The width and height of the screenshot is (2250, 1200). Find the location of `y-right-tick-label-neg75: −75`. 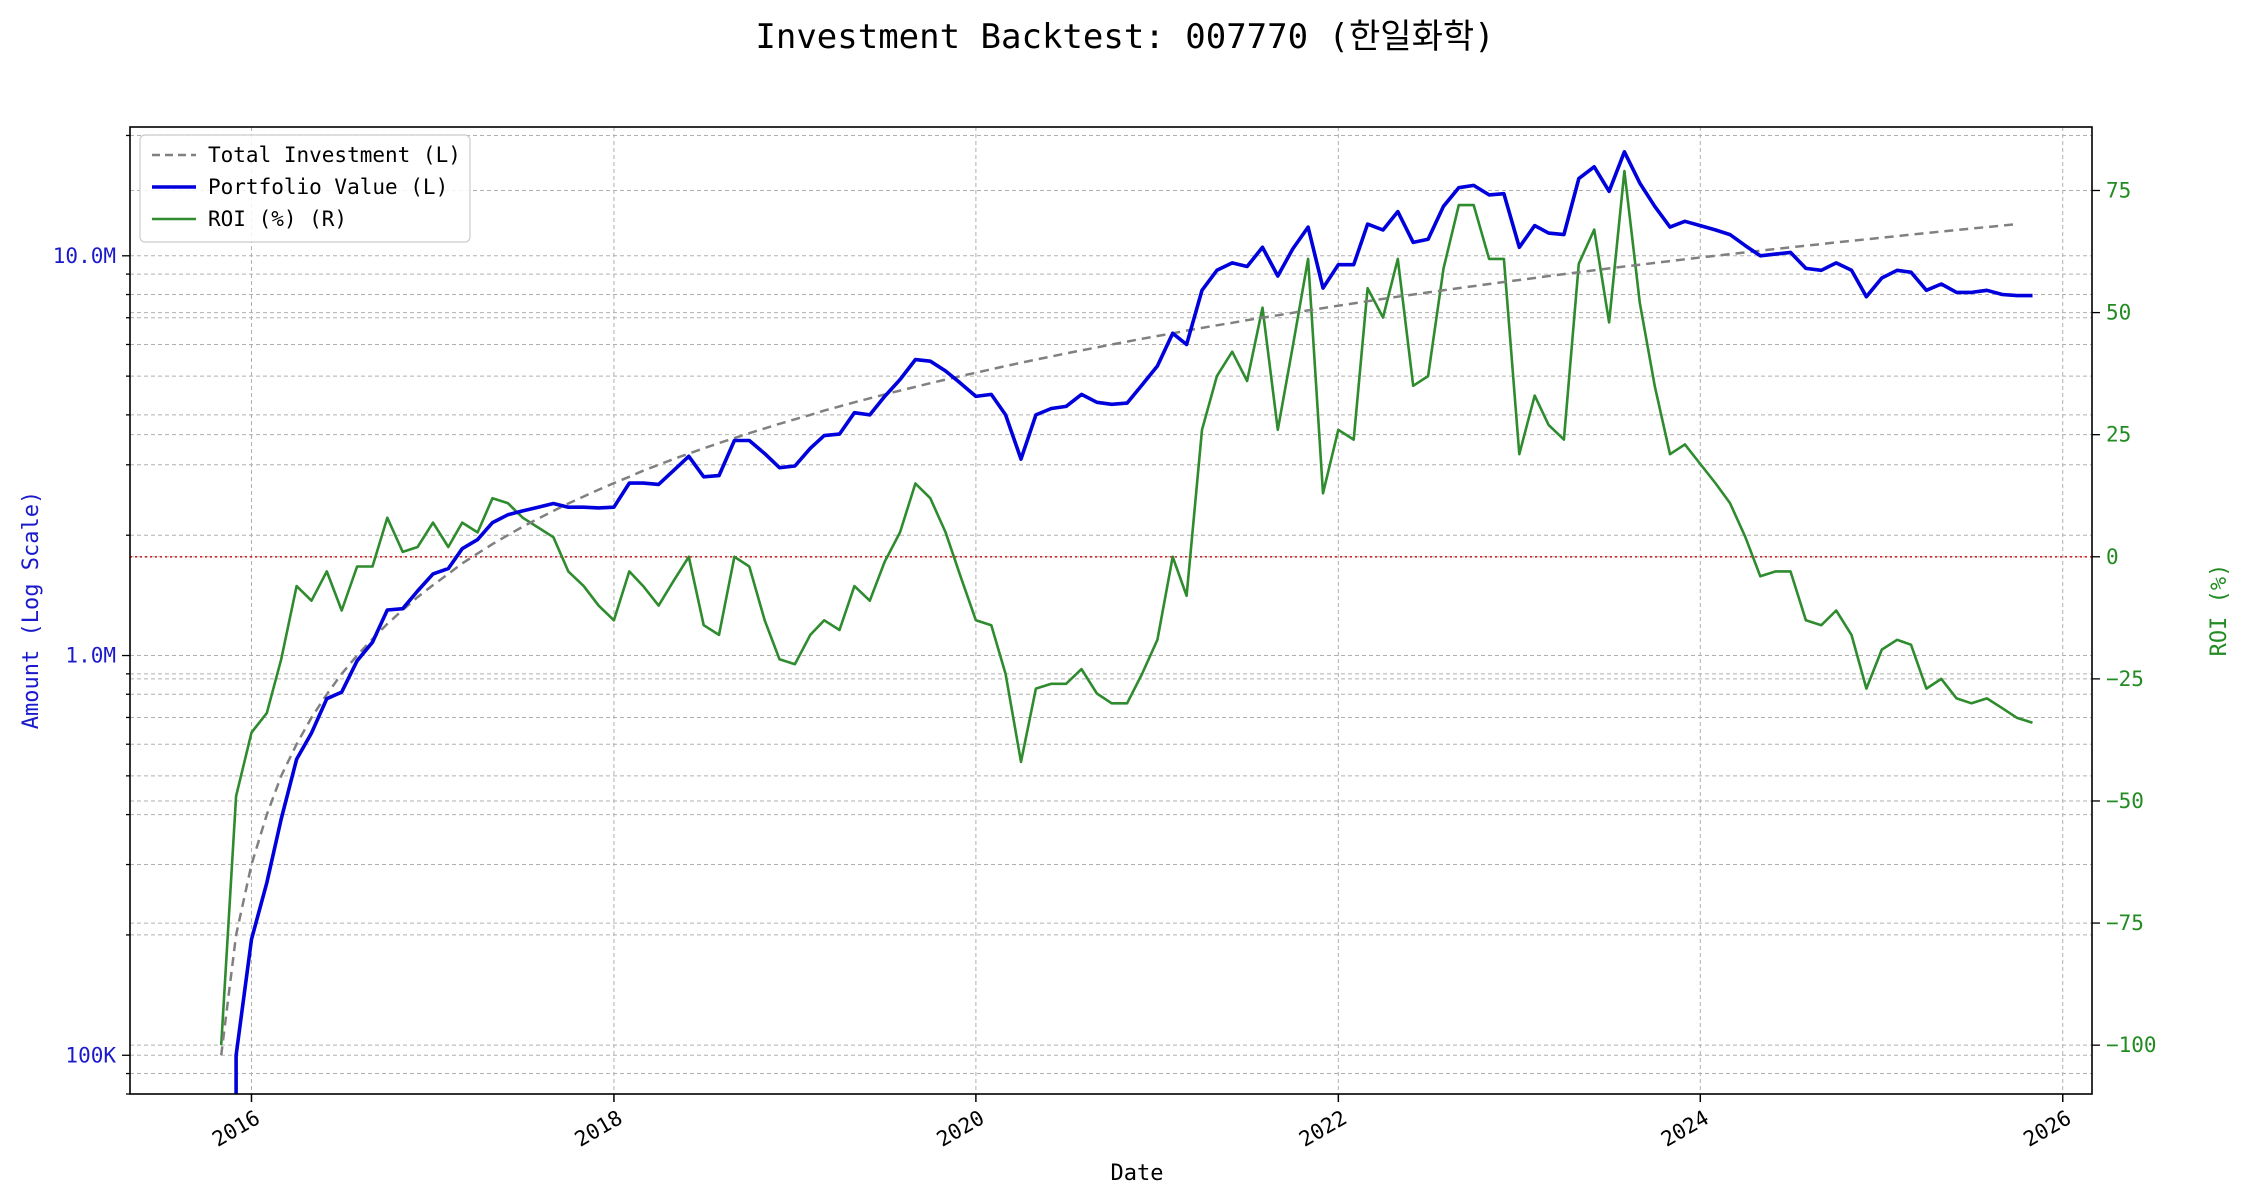

y-right-tick-label-neg75: −75 is located at coordinates (2125, 923).